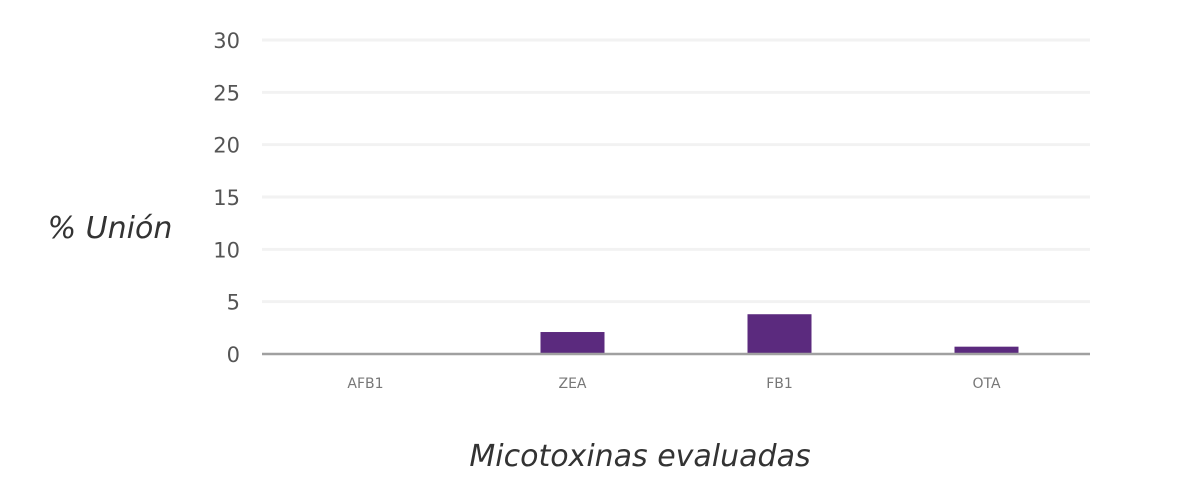 The image size is (1200, 500). Describe the element at coordinates (986, 384) in the screenshot. I see `x-tick-label: OTA` at that location.